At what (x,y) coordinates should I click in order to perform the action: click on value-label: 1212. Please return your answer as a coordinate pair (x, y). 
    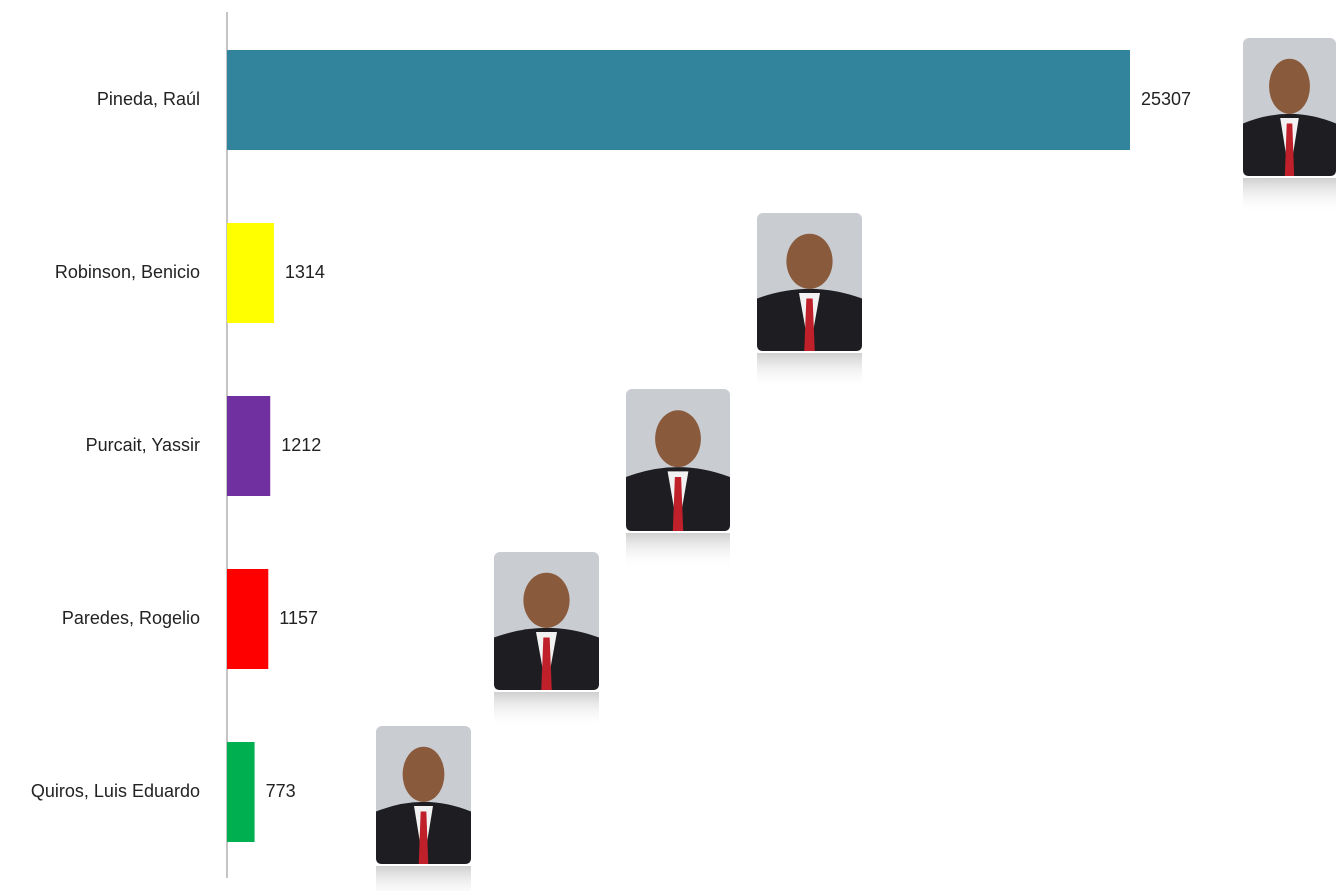
    Looking at the image, I should click on (301, 445).